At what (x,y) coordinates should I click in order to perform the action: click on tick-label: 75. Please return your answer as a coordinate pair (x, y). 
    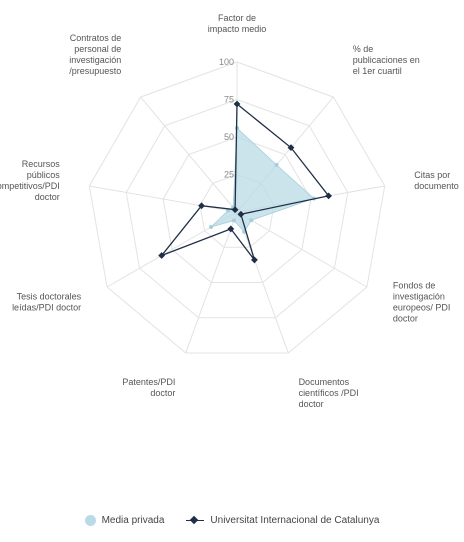
    Looking at the image, I should click on (229, 100).